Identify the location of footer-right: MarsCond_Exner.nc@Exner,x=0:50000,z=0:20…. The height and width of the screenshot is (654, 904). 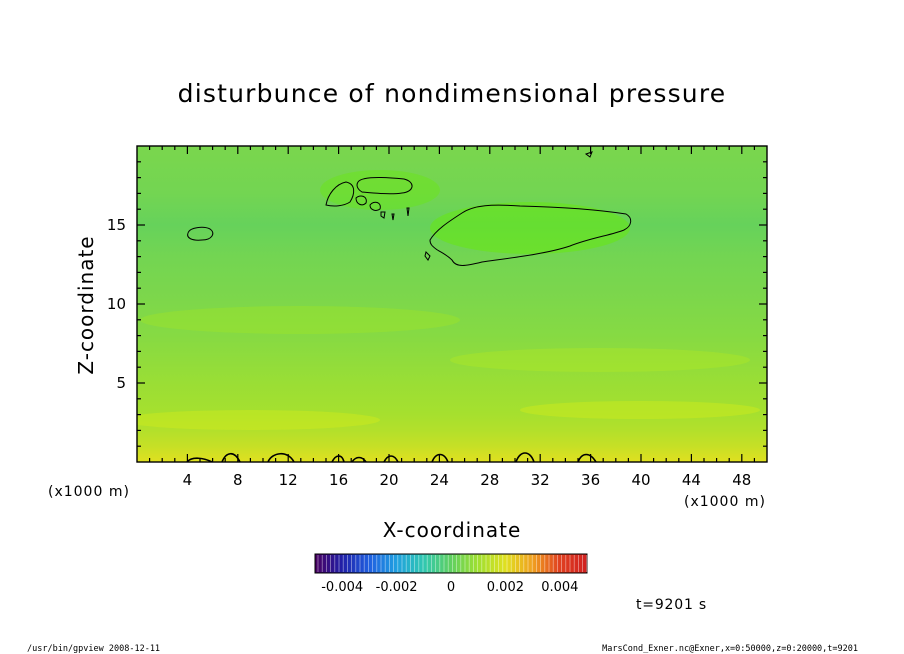
(730, 649).